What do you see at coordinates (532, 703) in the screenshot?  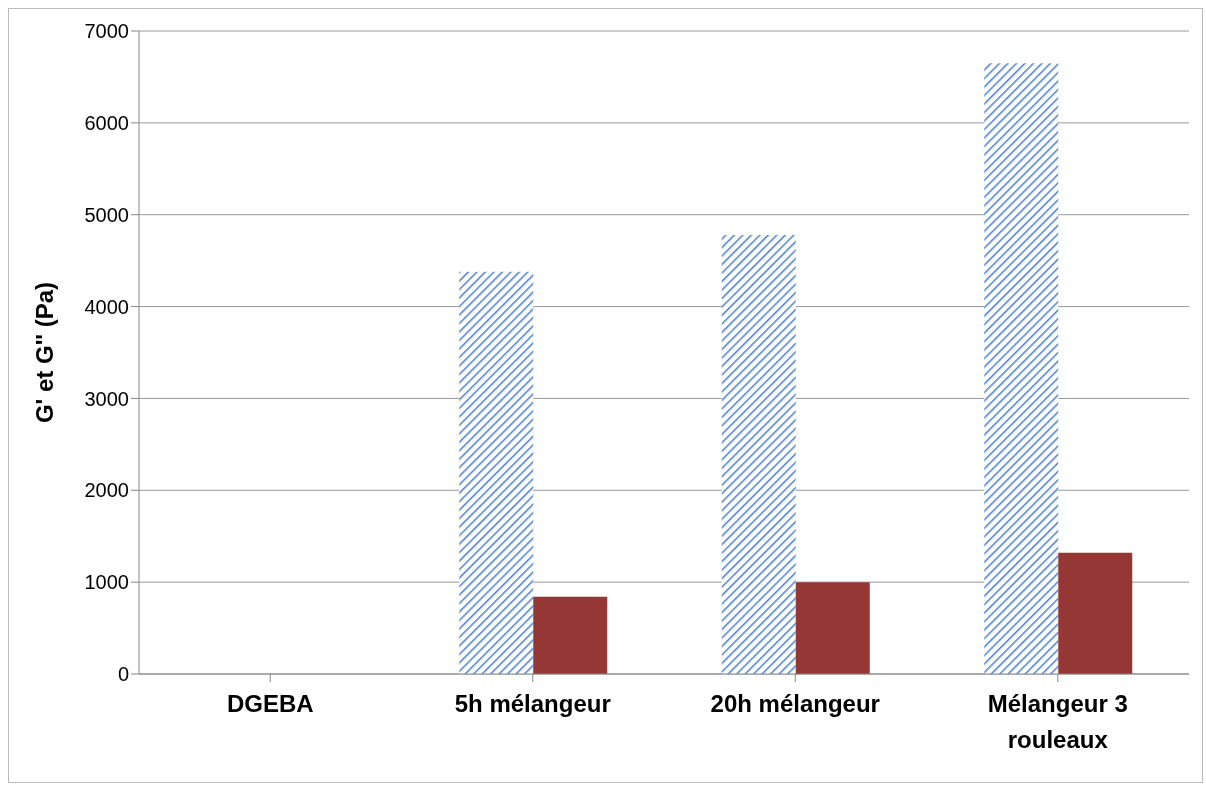 I see `x-tick-label: 5h mélangeur` at bounding box center [532, 703].